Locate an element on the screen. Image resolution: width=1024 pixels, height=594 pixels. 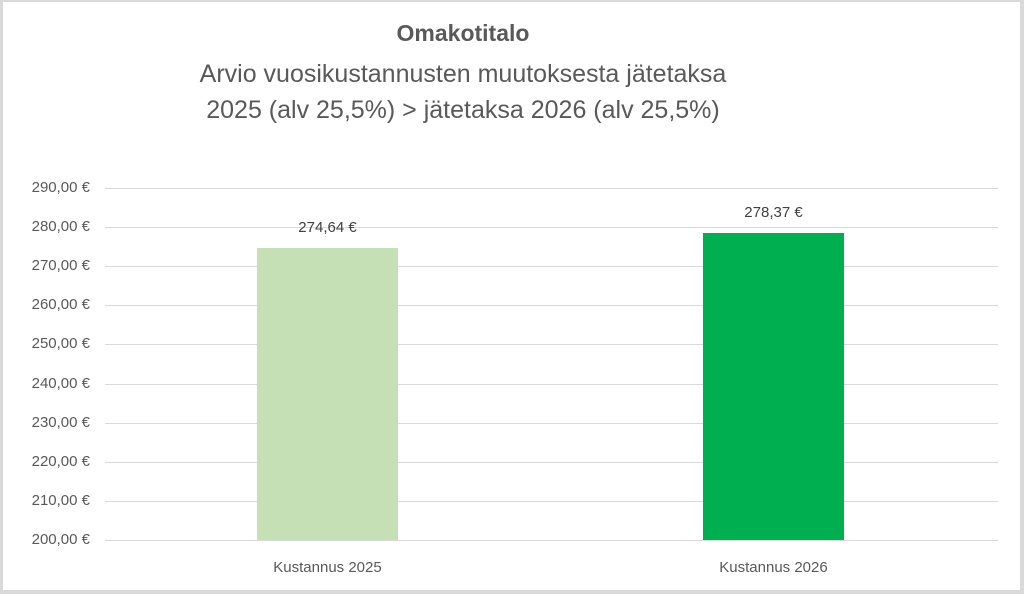
chart-title: Omakotitalo is located at coordinates (463, 33).